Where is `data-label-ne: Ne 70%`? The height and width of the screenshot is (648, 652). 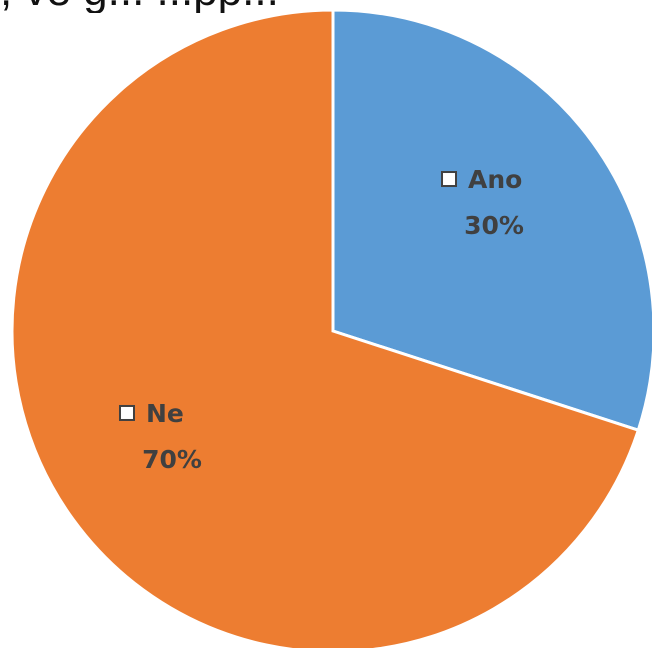
data-label-ne: Ne 70% is located at coordinates (160, 436).